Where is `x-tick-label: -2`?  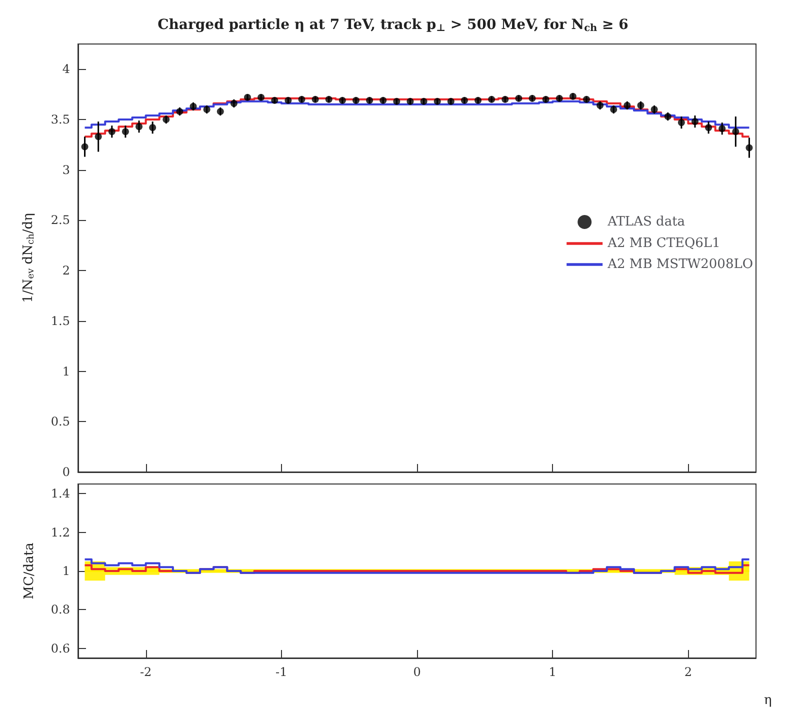 x-tick-label: -2 is located at coordinates (146, 672).